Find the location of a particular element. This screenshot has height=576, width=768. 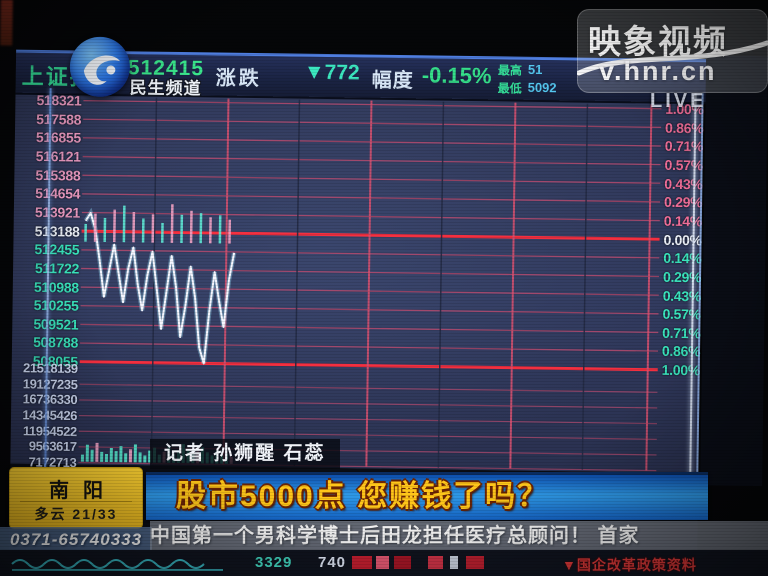

weather-city-label: 南阳 is located at coordinates (83, 491).